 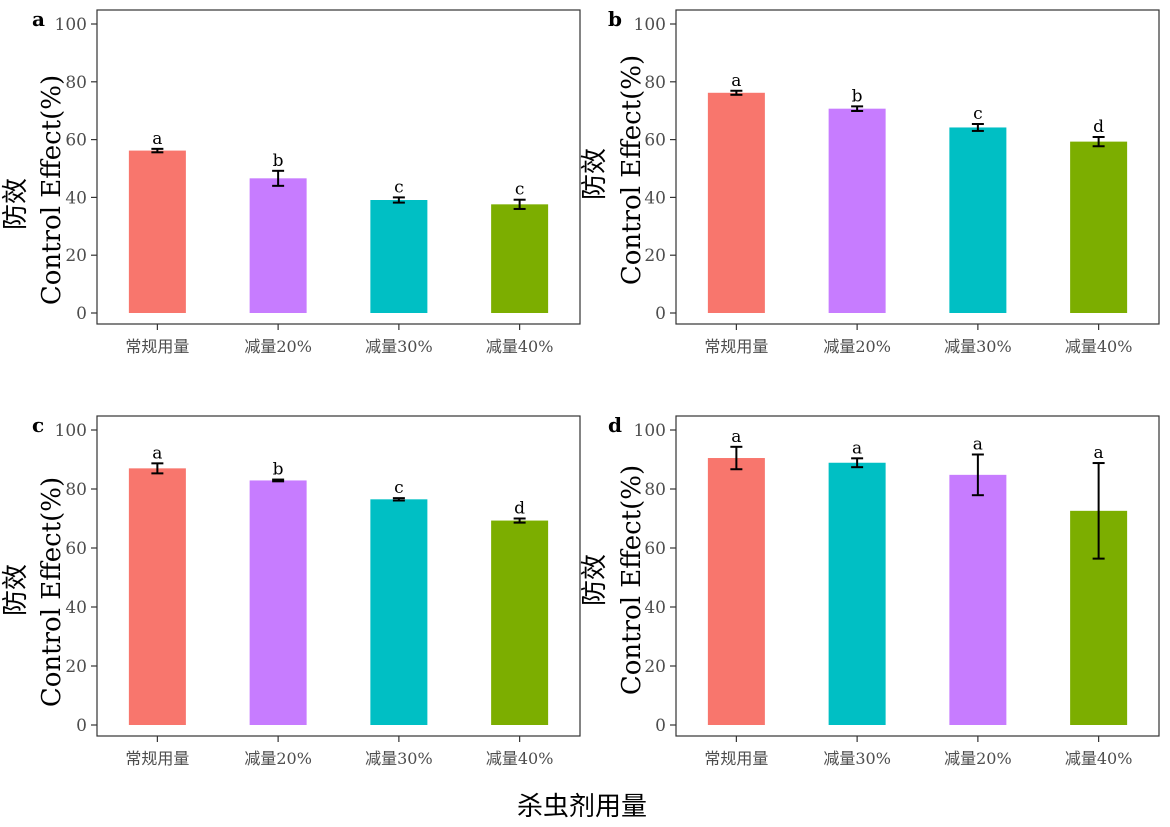 What do you see at coordinates (615, 19) in the screenshot?
I see `panel-label: b` at bounding box center [615, 19].